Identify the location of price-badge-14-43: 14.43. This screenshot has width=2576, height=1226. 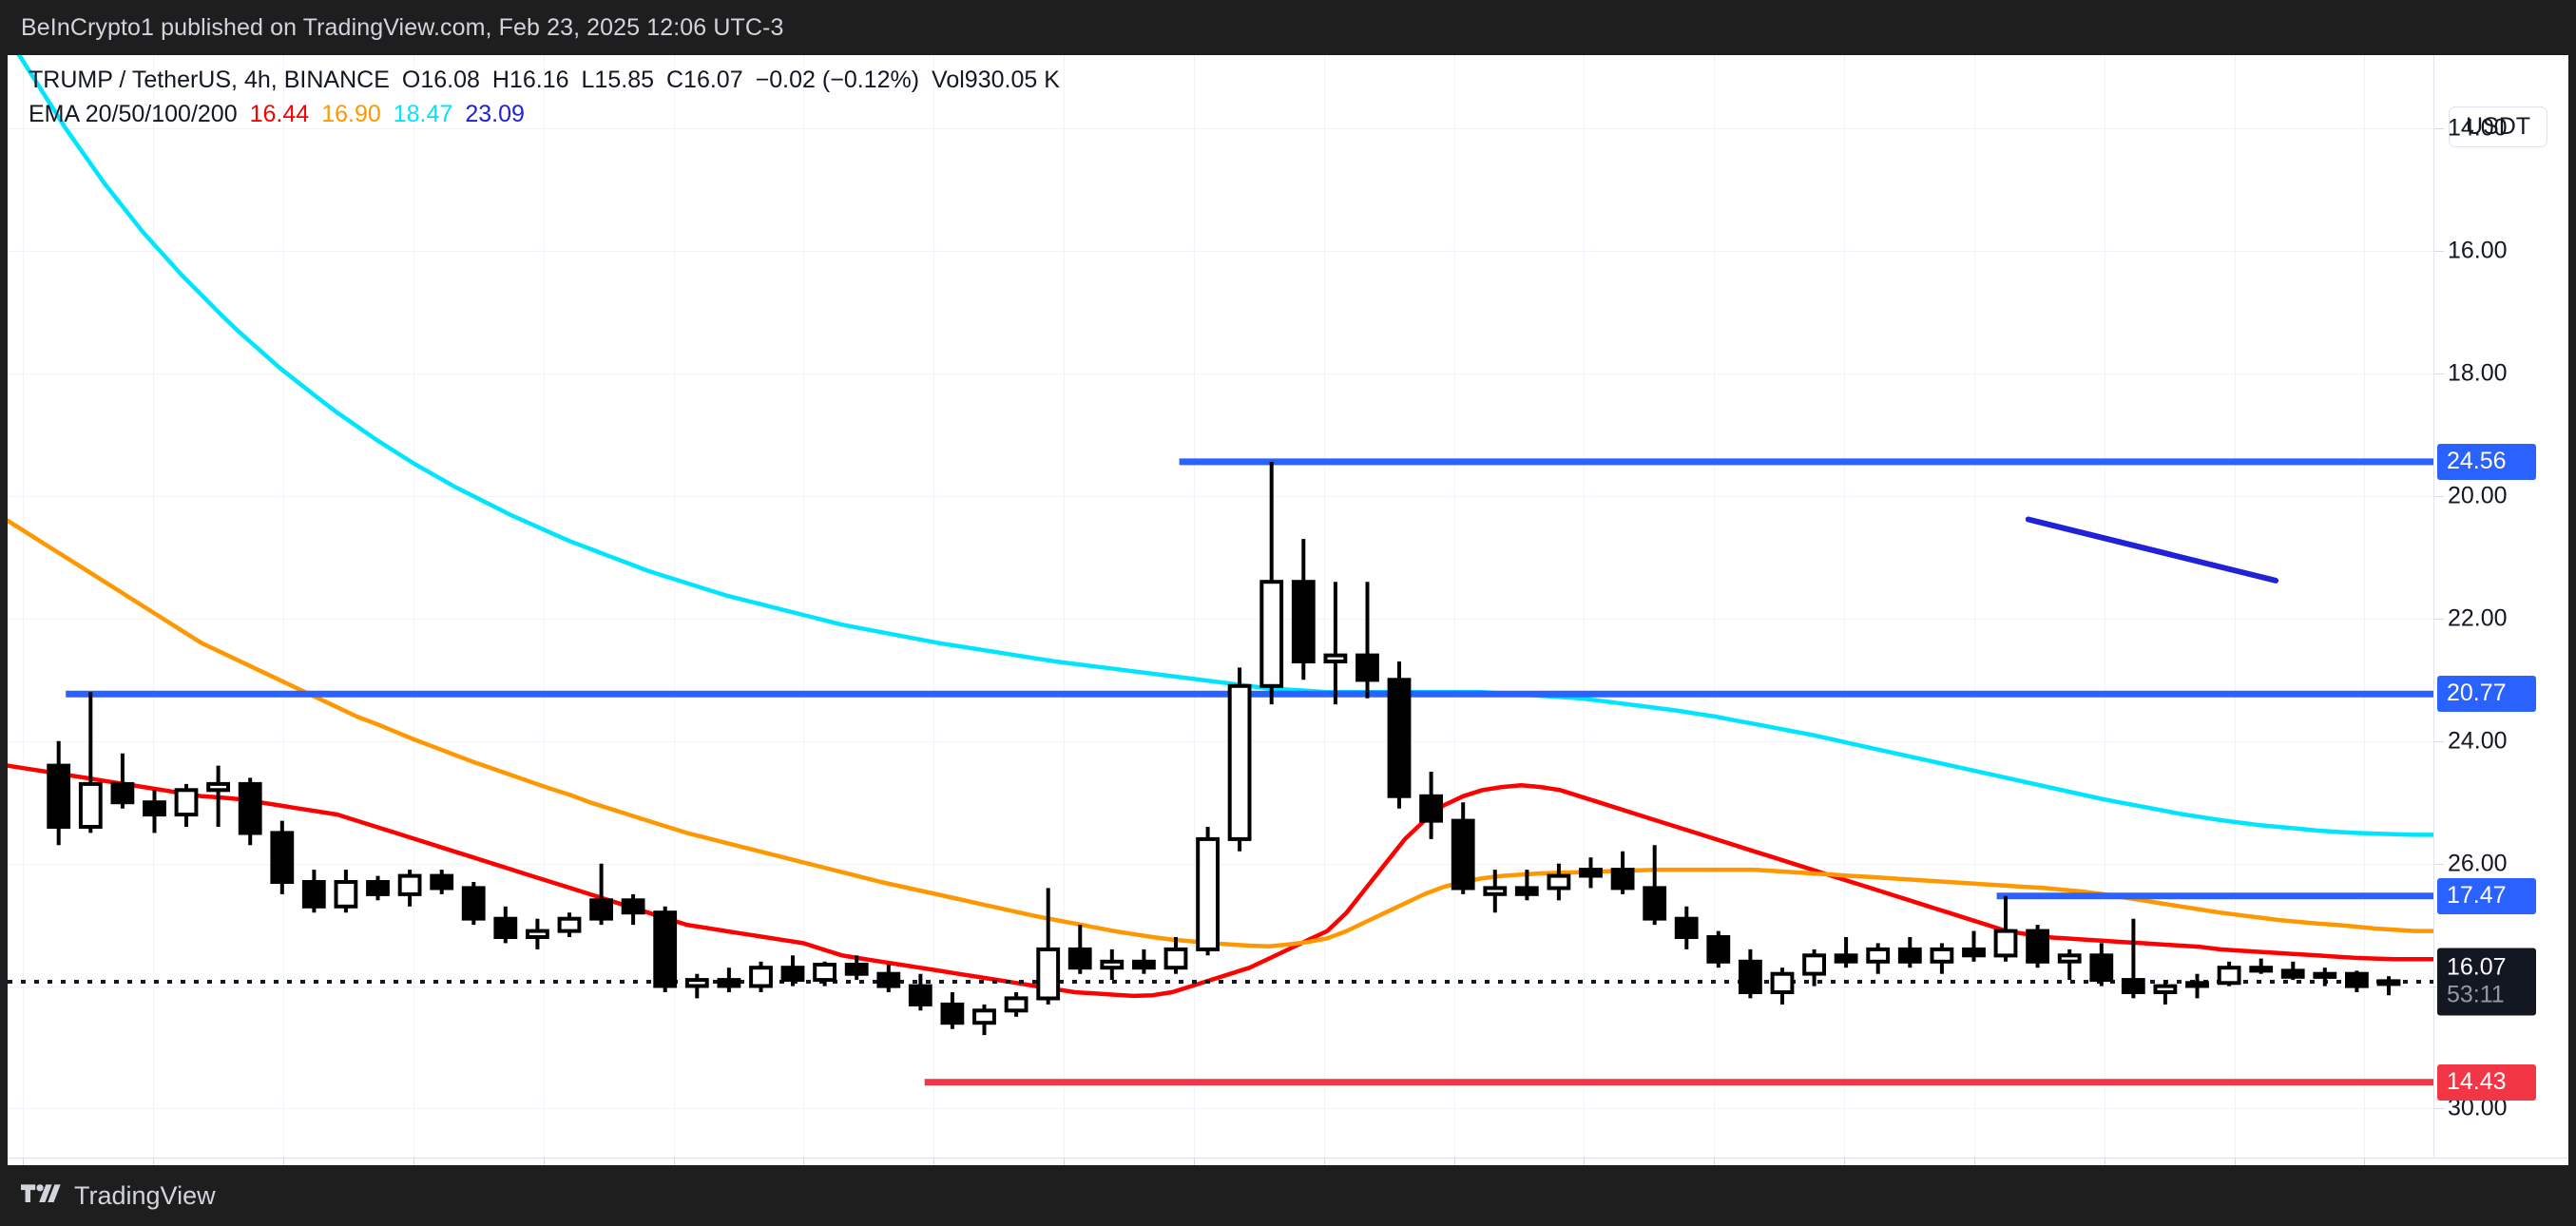
(2486, 1082).